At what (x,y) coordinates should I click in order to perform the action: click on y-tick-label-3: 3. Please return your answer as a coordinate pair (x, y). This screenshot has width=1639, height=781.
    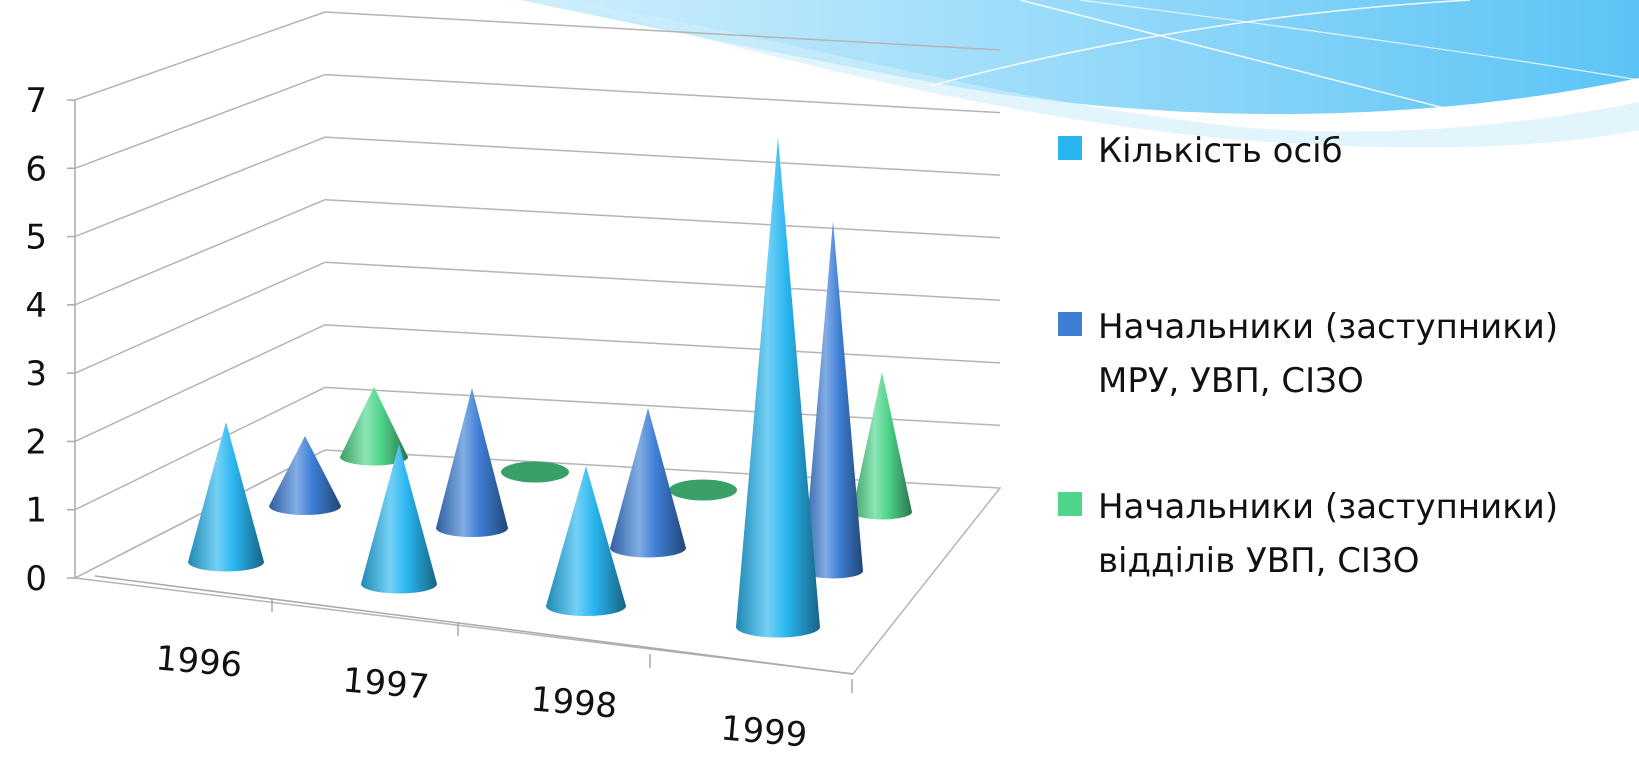
    Looking at the image, I should click on (36, 374).